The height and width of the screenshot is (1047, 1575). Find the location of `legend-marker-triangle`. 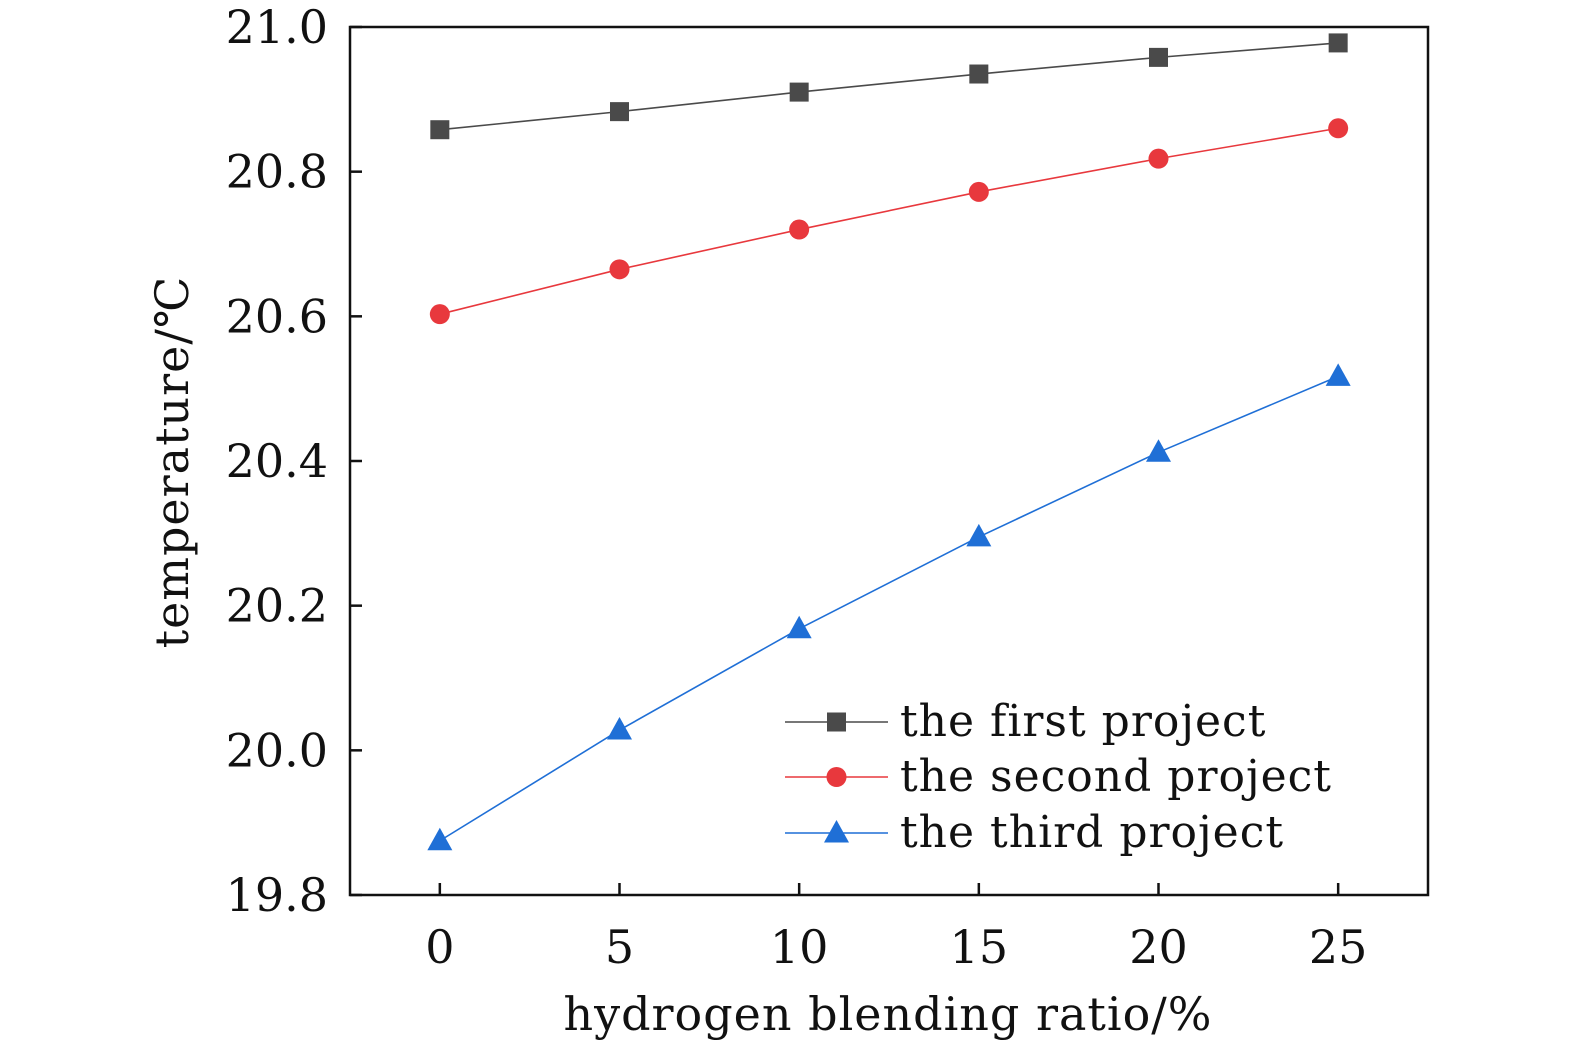

legend-marker-triangle is located at coordinates (836, 831).